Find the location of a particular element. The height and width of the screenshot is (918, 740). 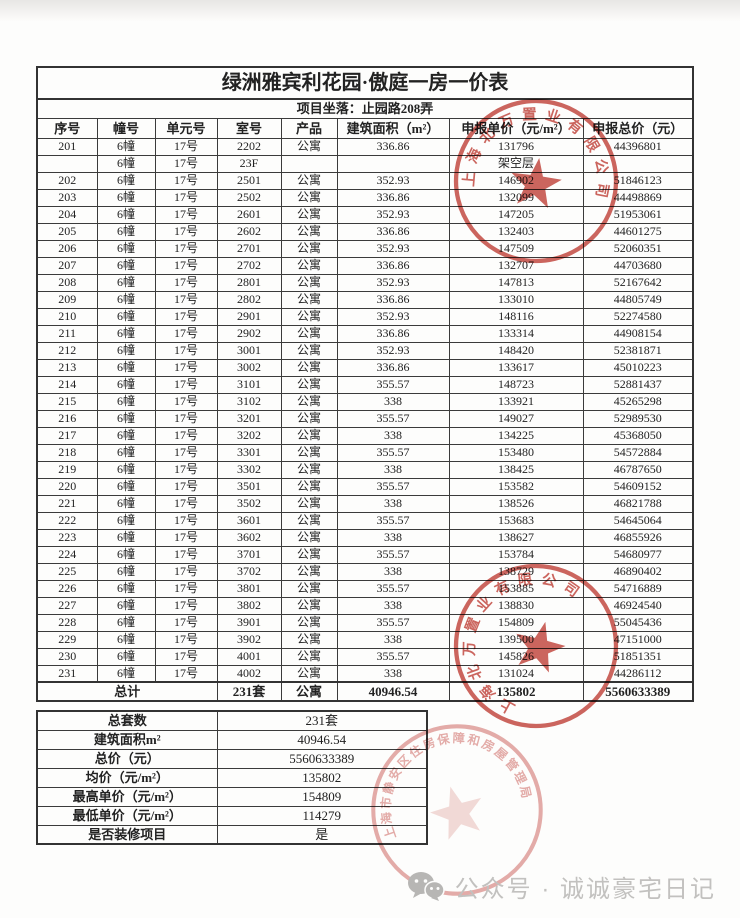

price-row: 216 6幢 17号 3201 公寓 355.57 149027 52989530 is located at coordinates (365, 418).